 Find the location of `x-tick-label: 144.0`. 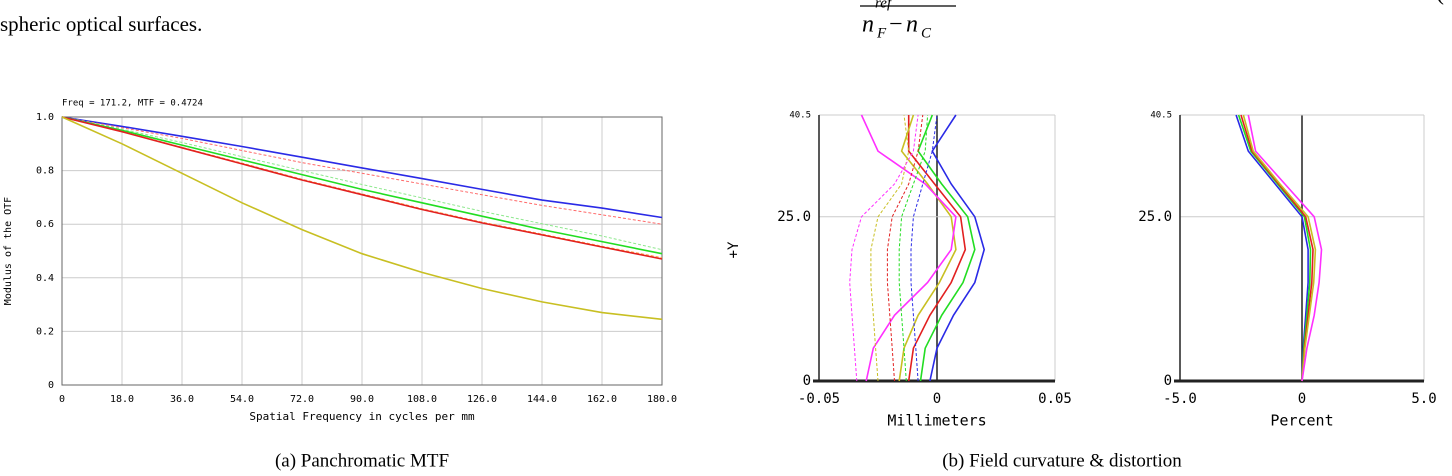

x-tick-label: 144.0 is located at coordinates (542, 399).